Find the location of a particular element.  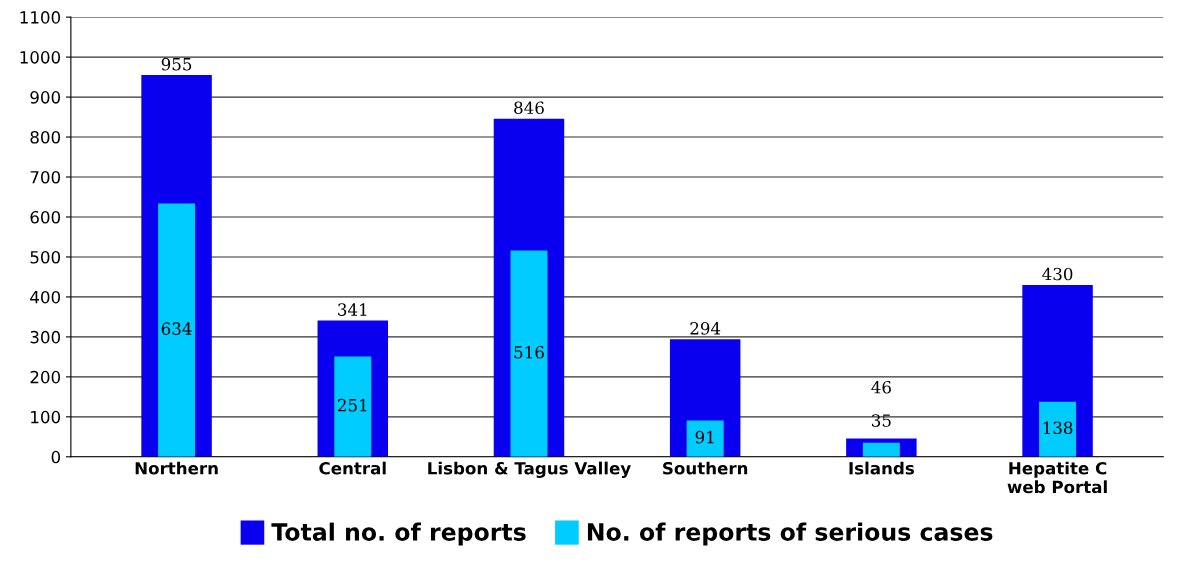

y-tick-label: 1000 is located at coordinates (40, 57).